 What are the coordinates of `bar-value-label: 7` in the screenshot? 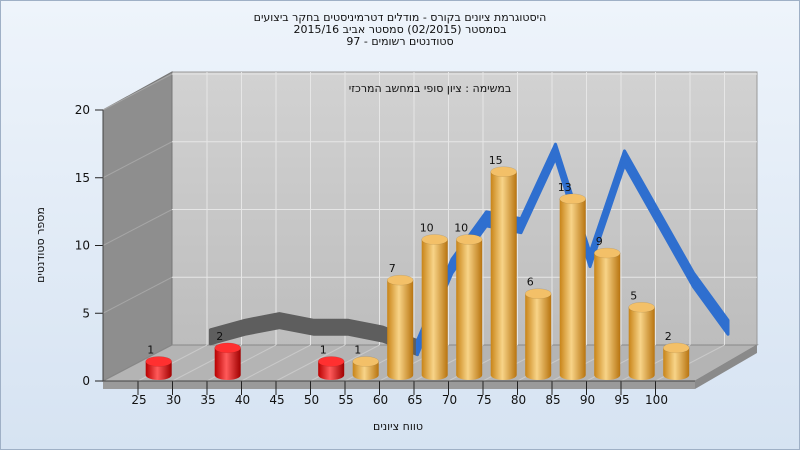 It's located at (392, 268).